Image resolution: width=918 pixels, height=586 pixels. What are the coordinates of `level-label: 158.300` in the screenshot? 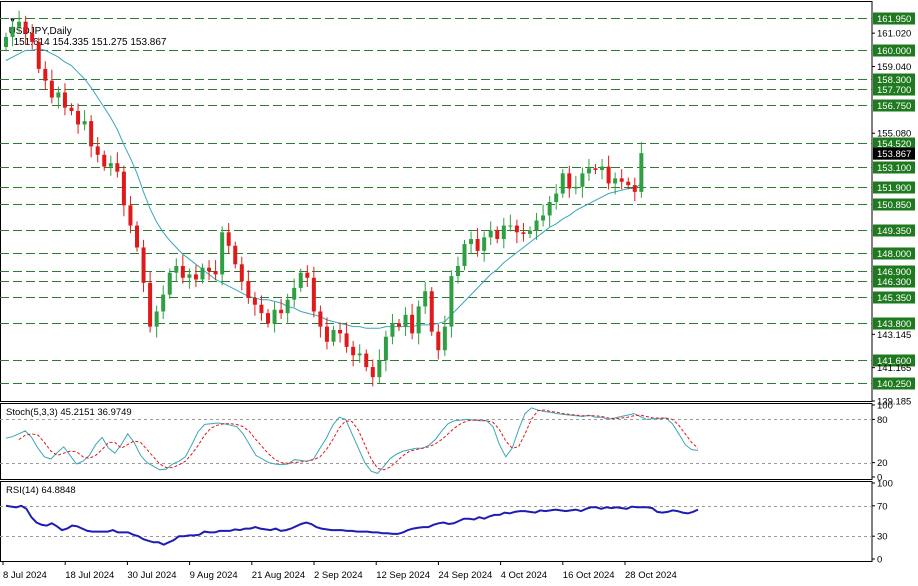 It's located at (894, 80).